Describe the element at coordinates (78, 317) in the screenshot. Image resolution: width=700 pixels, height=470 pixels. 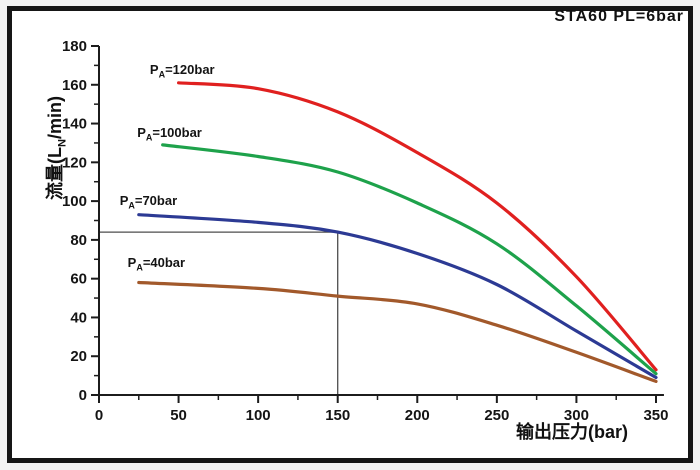
I see `y-tick-label: 40` at that location.